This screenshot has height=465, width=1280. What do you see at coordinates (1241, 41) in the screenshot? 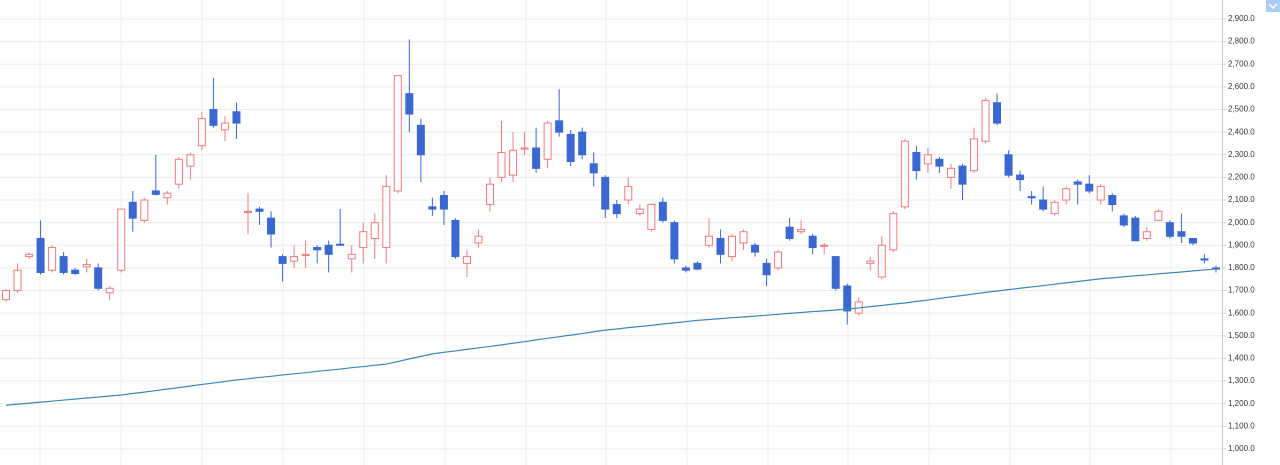
I see `y-tick-label: 2,800.0` at bounding box center [1241, 41].